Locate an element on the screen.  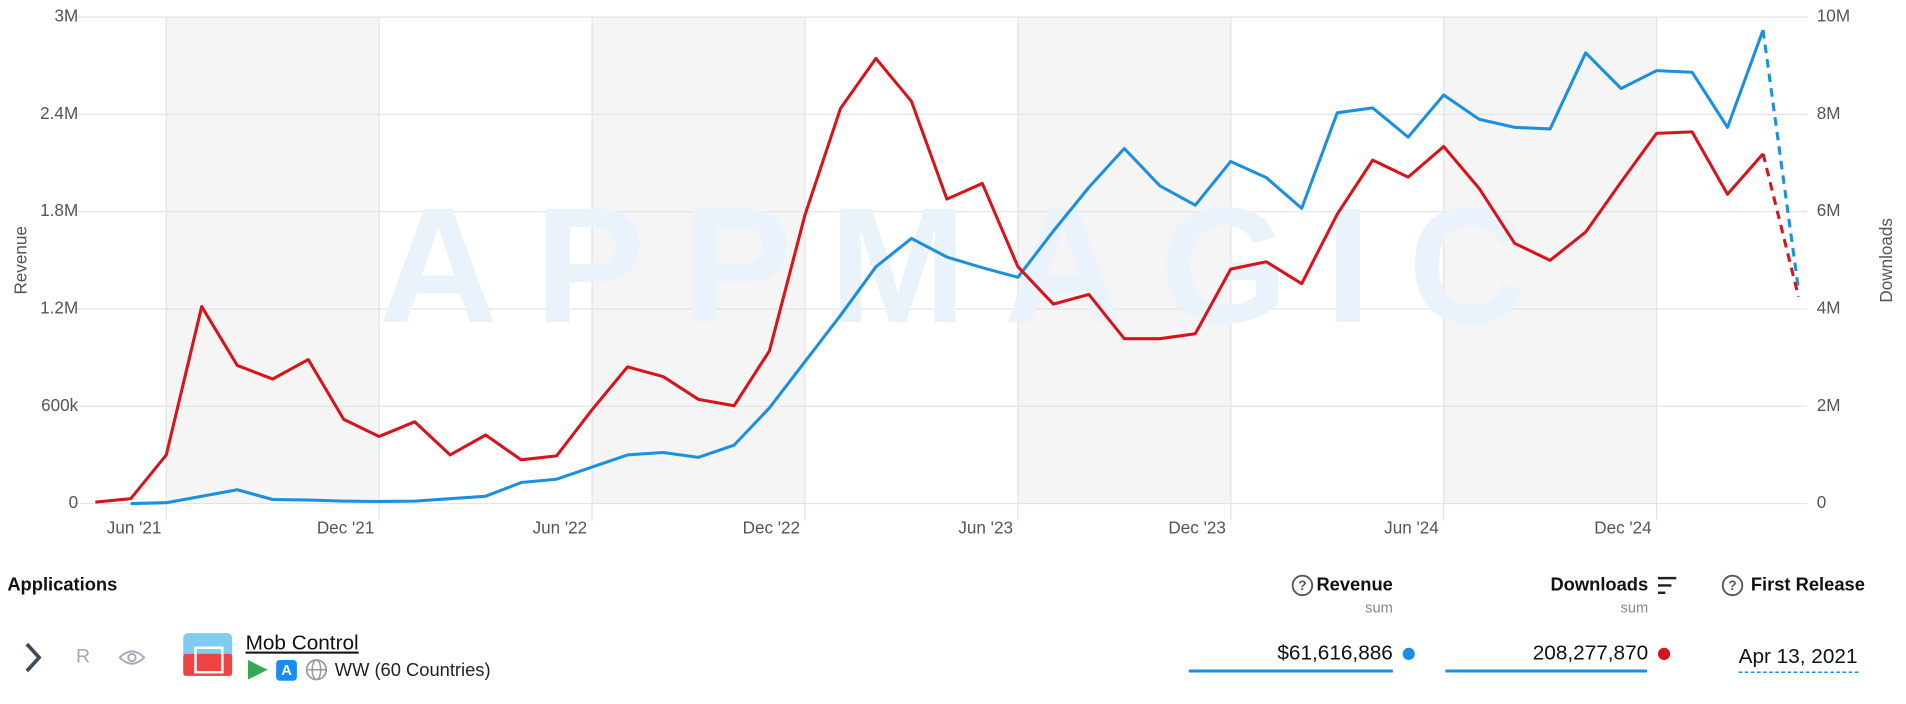
y-tick-label: 600k is located at coordinates (60, 405).